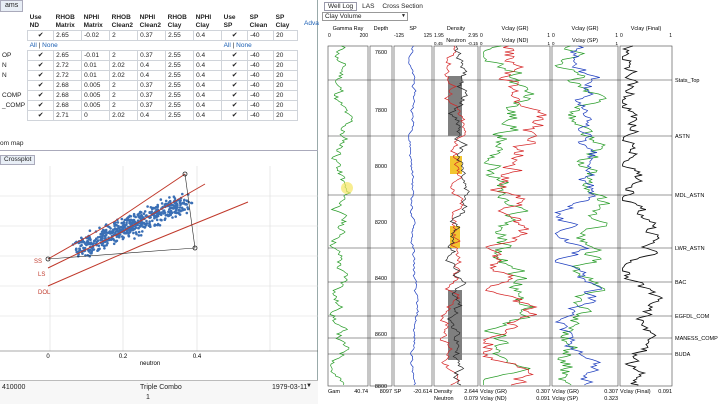 This screenshot has width=720, height=404. Describe the element at coordinates (381, 210) in the screenshot. I see `track-1: Depth 8097` at that location.